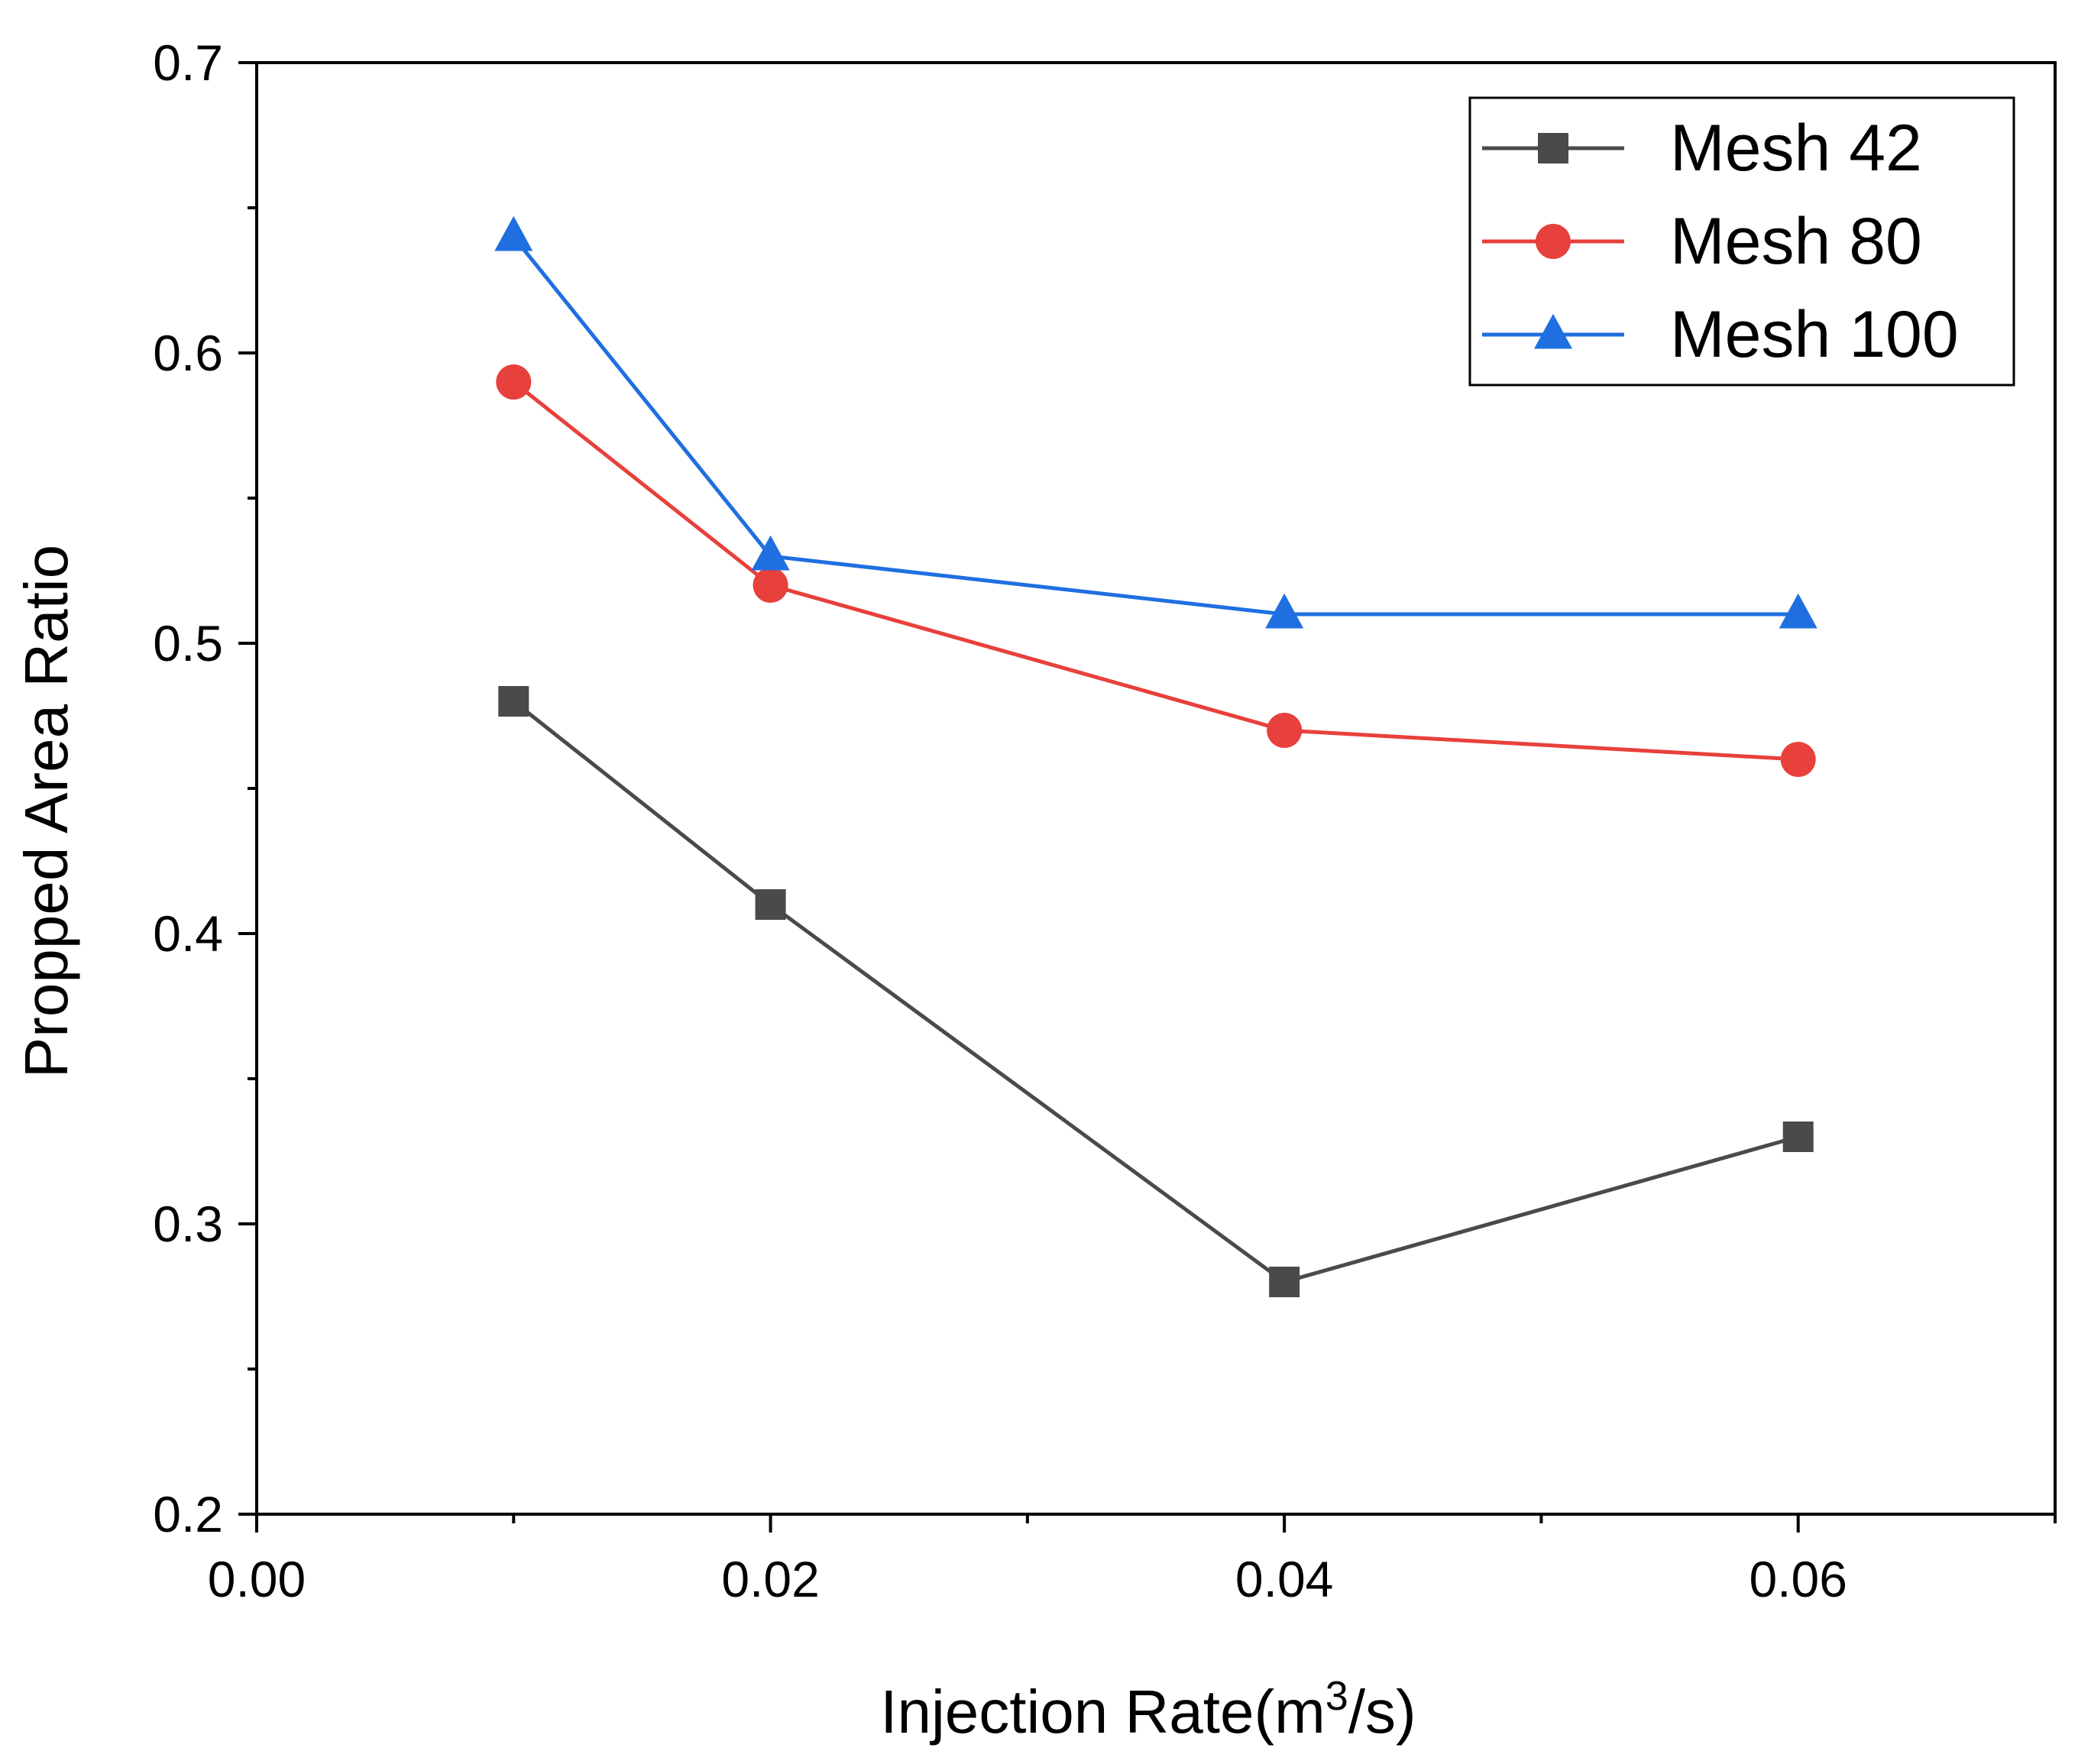 This screenshot has width=2091, height=1764. I want to click on y-tick-label: 0.6, so click(188, 353).